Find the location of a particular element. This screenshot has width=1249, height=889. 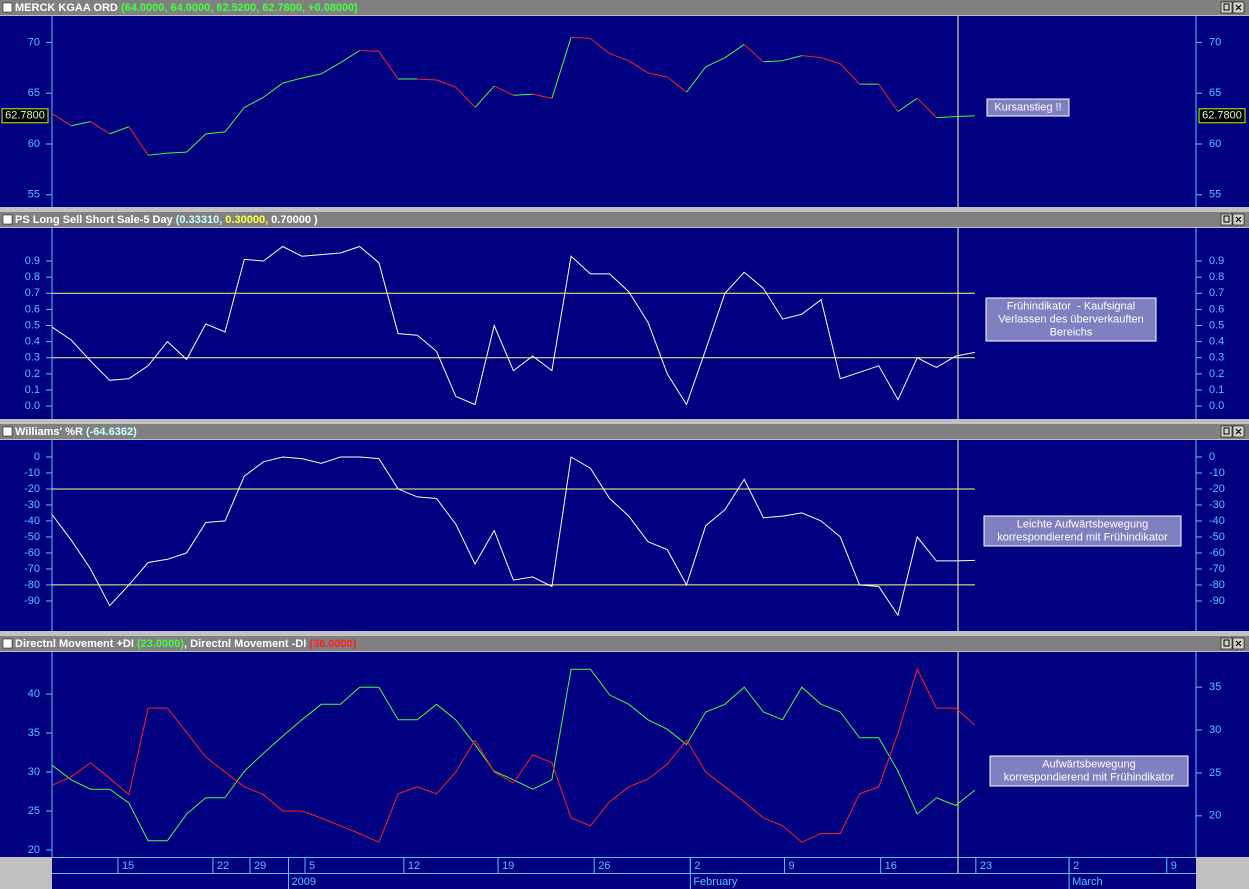

y2-tick-label: -70 is located at coordinates (1217, 569).